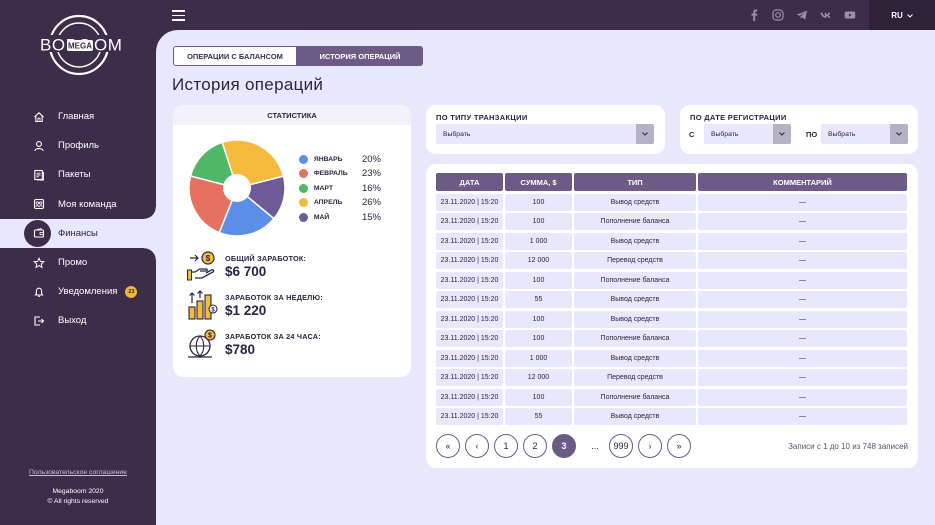 This screenshot has width=935, height=525. I want to click on date-to-select: Выбрать, so click(864, 134).